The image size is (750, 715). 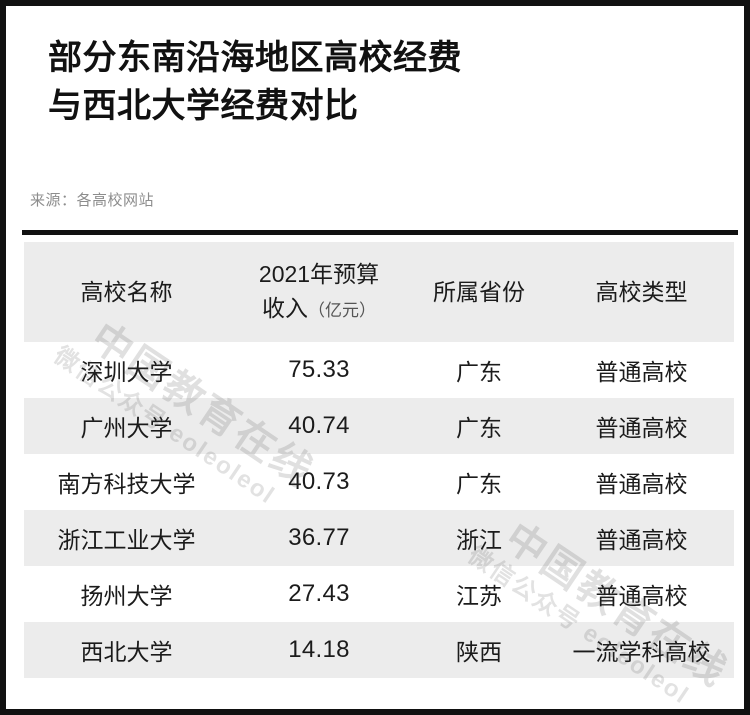 I want to click on table-row: 南方科技大学 40.73 广东 普通高校, so click(x=379, y=482).